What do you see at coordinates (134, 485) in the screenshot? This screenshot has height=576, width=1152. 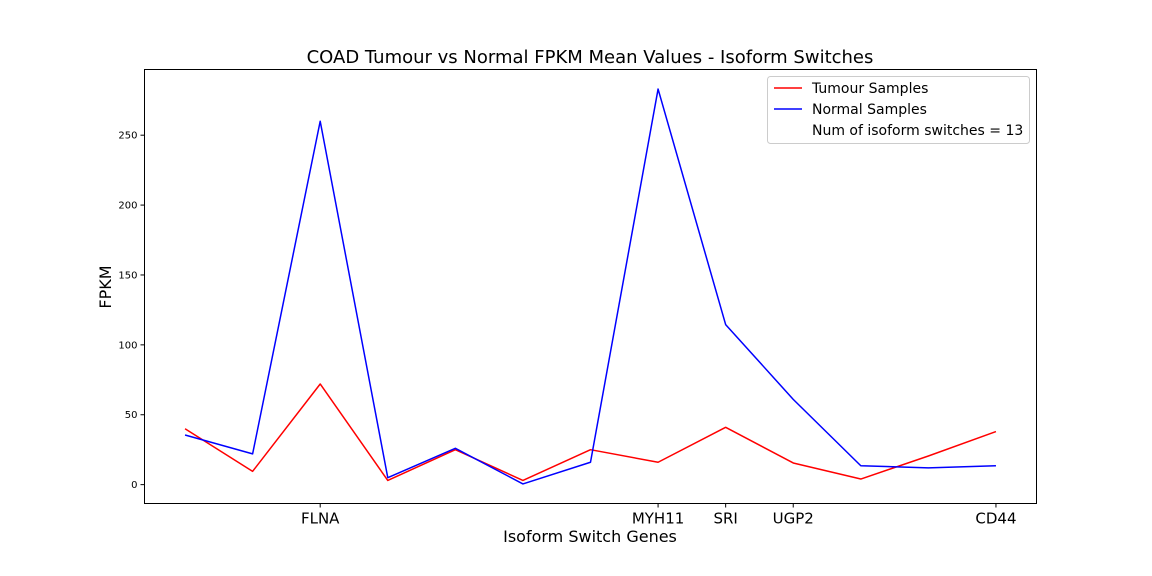 I see `y-tick-label: 0` at bounding box center [134, 485].